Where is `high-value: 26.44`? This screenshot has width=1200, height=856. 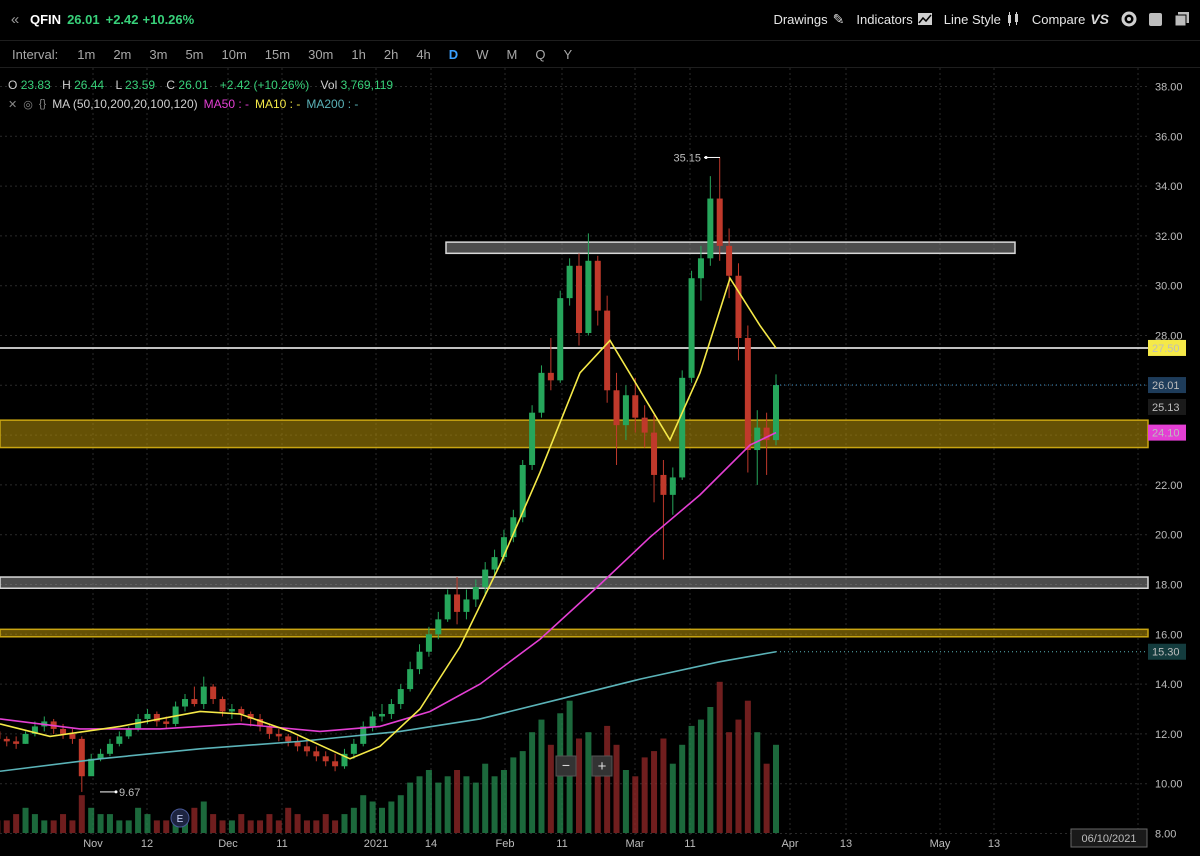 high-value: 26.44 is located at coordinates (89, 85).